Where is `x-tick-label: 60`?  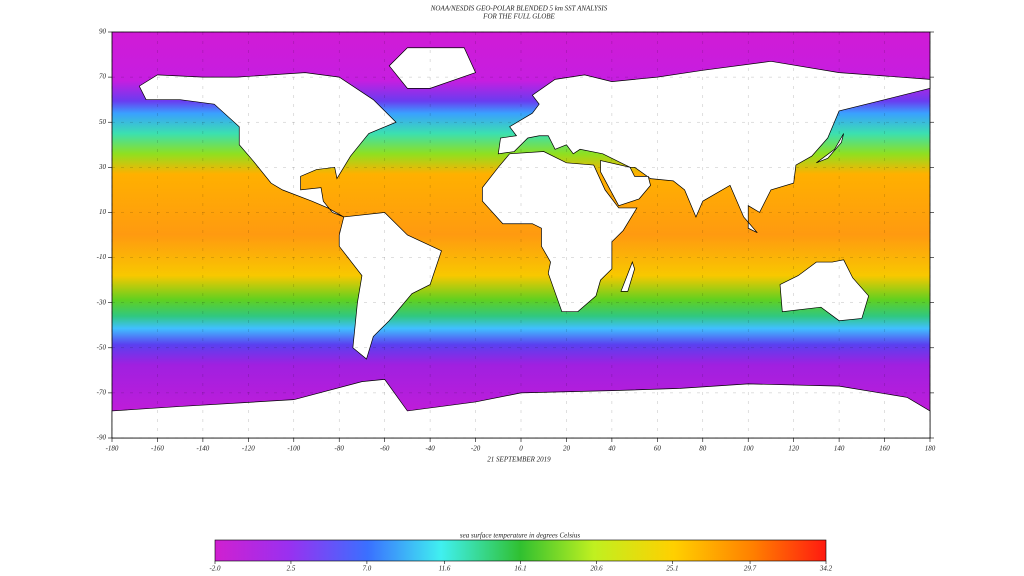 x-tick-label: 60 is located at coordinates (658, 449).